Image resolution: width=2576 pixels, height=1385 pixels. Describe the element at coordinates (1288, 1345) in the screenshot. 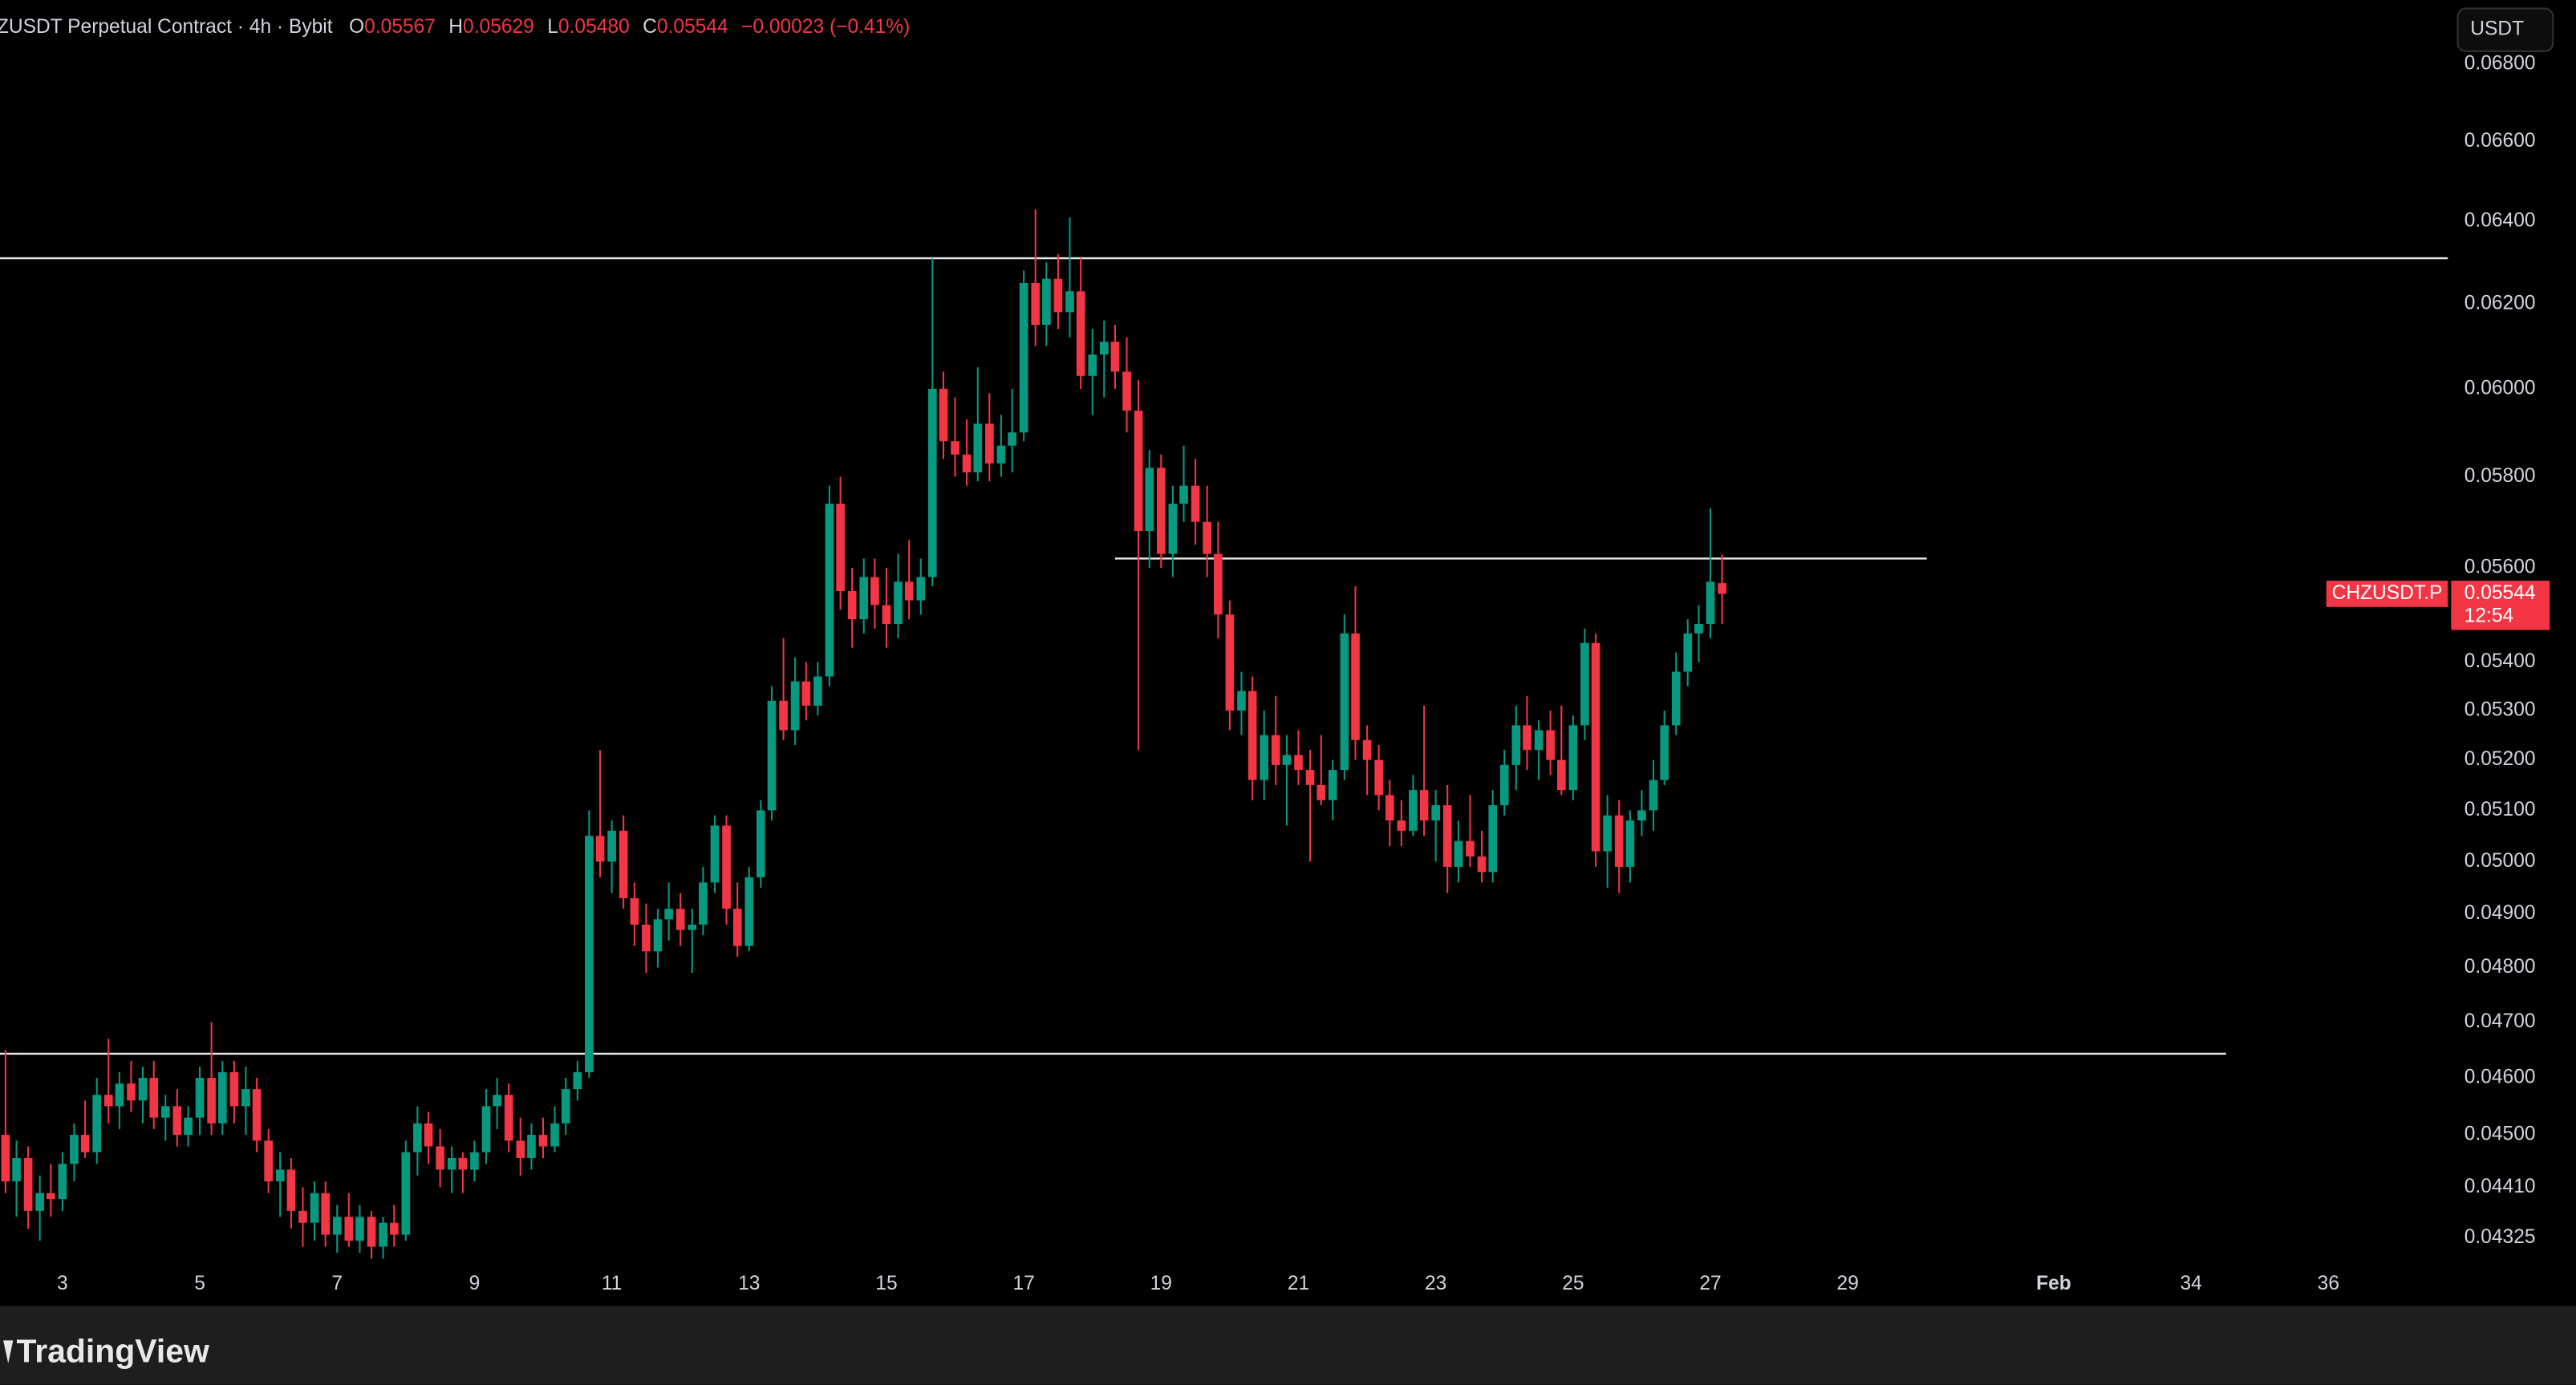

I see `footer-bar` at that location.